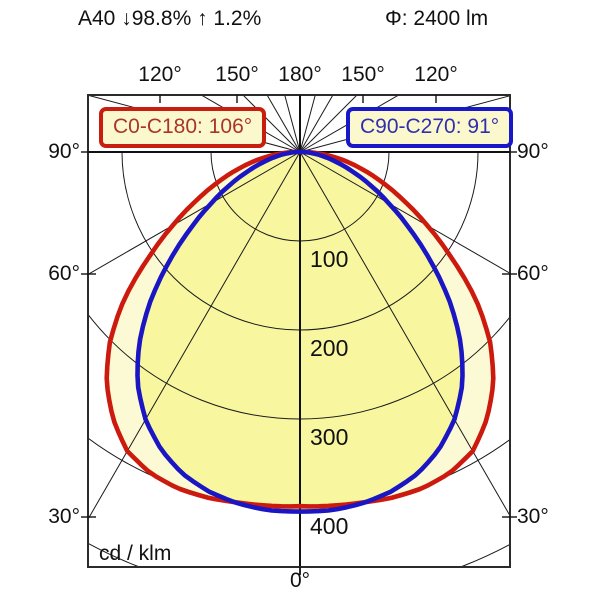 This screenshot has height=600, width=600. I want to click on fan-line-45-left, so click(271, 124).